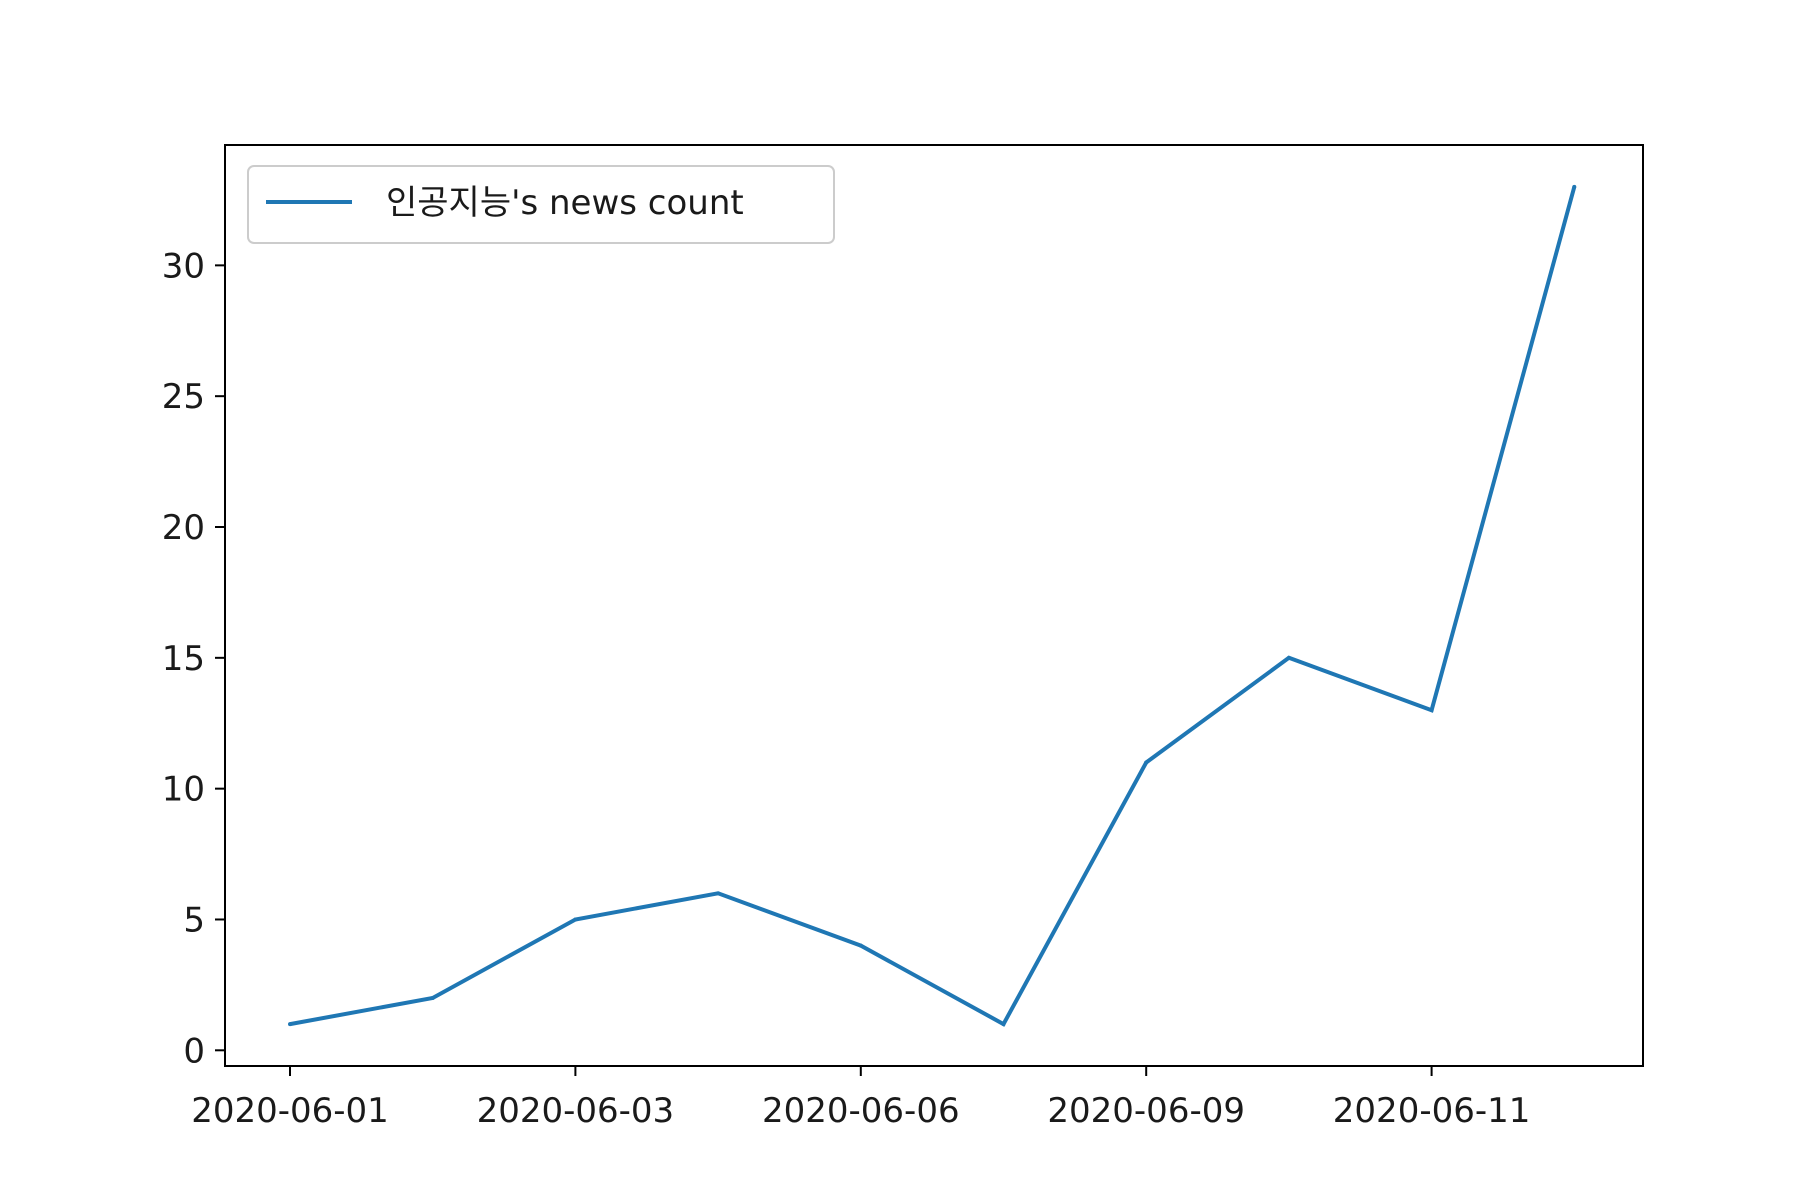  What do you see at coordinates (183, 790) in the screenshot?
I see `y-tick-label: 10` at bounding box center [183, 790].